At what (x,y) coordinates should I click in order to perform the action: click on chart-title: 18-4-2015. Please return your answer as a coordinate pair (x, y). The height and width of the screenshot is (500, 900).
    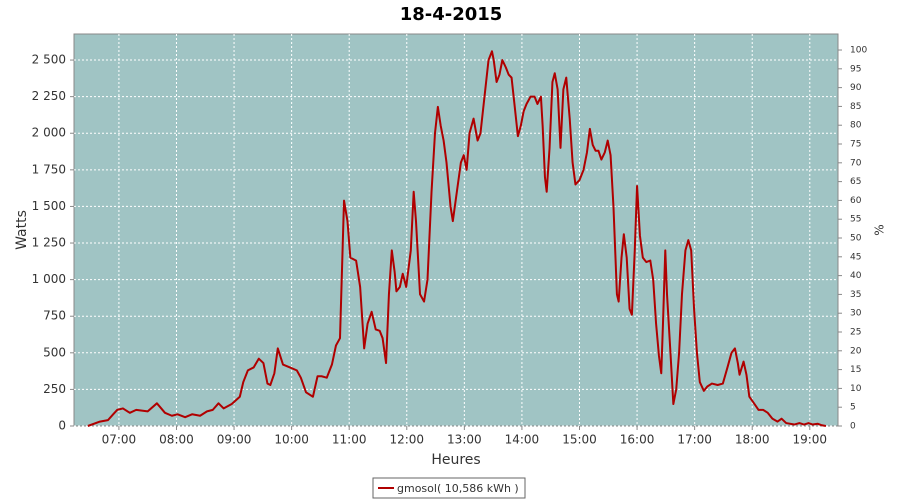
    Looking at the image, I should click on (451, 14).